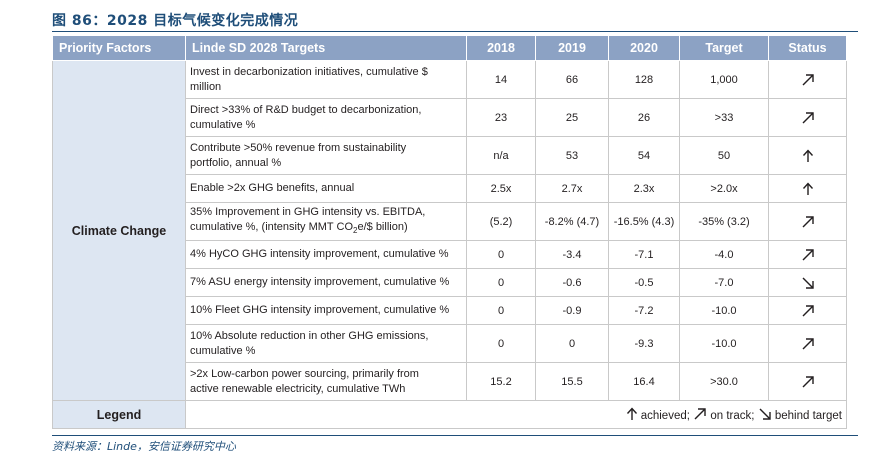  Describe the element at coordinates (455, 435) in the screenshot. I see `source-divider` at that location.